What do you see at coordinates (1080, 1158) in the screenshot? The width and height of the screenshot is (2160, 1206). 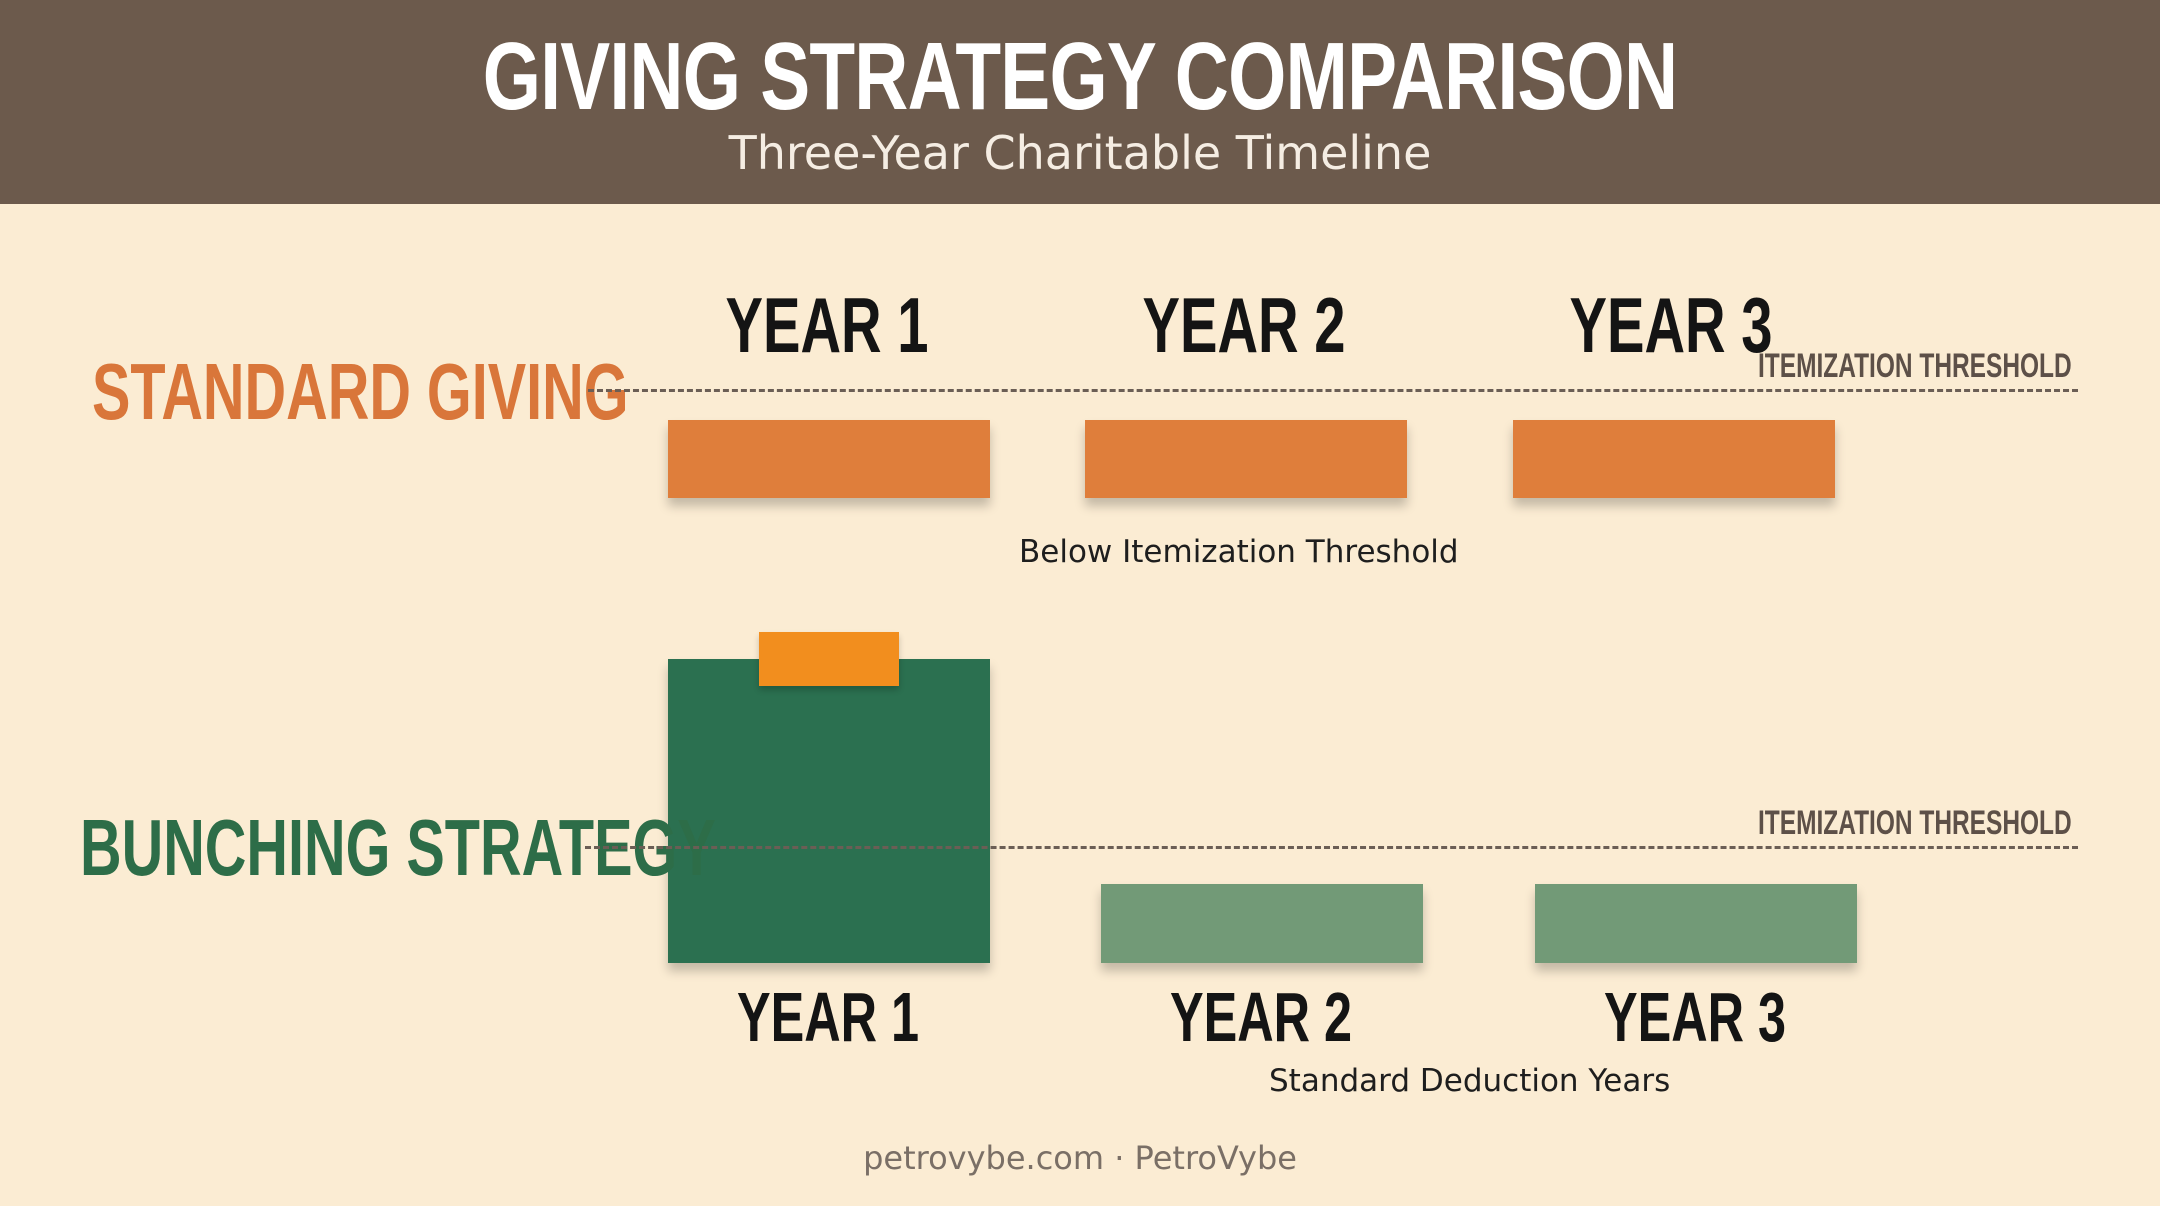 I see `footer-credit: petrovybe.com · PetroVybe` at bounding box center [1080, 1158].